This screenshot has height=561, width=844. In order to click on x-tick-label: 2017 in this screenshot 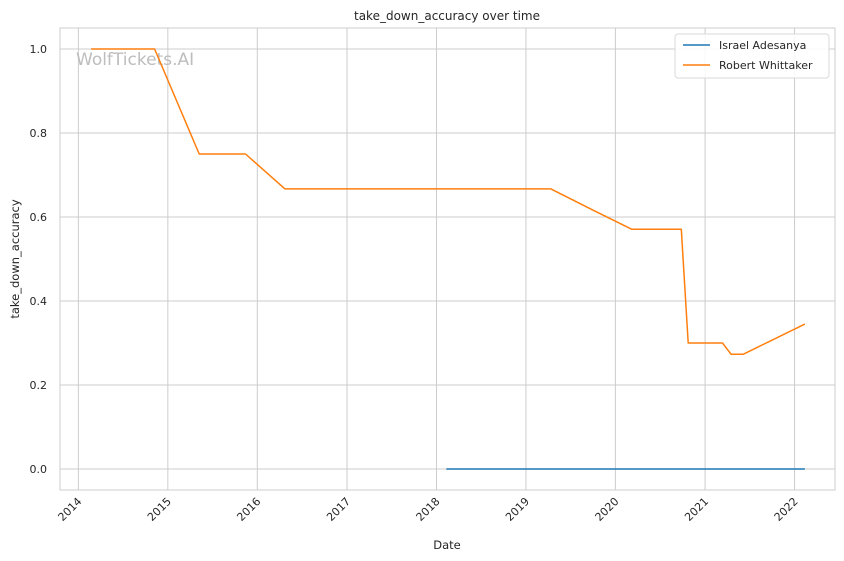, I will do `click(338, 509)`.